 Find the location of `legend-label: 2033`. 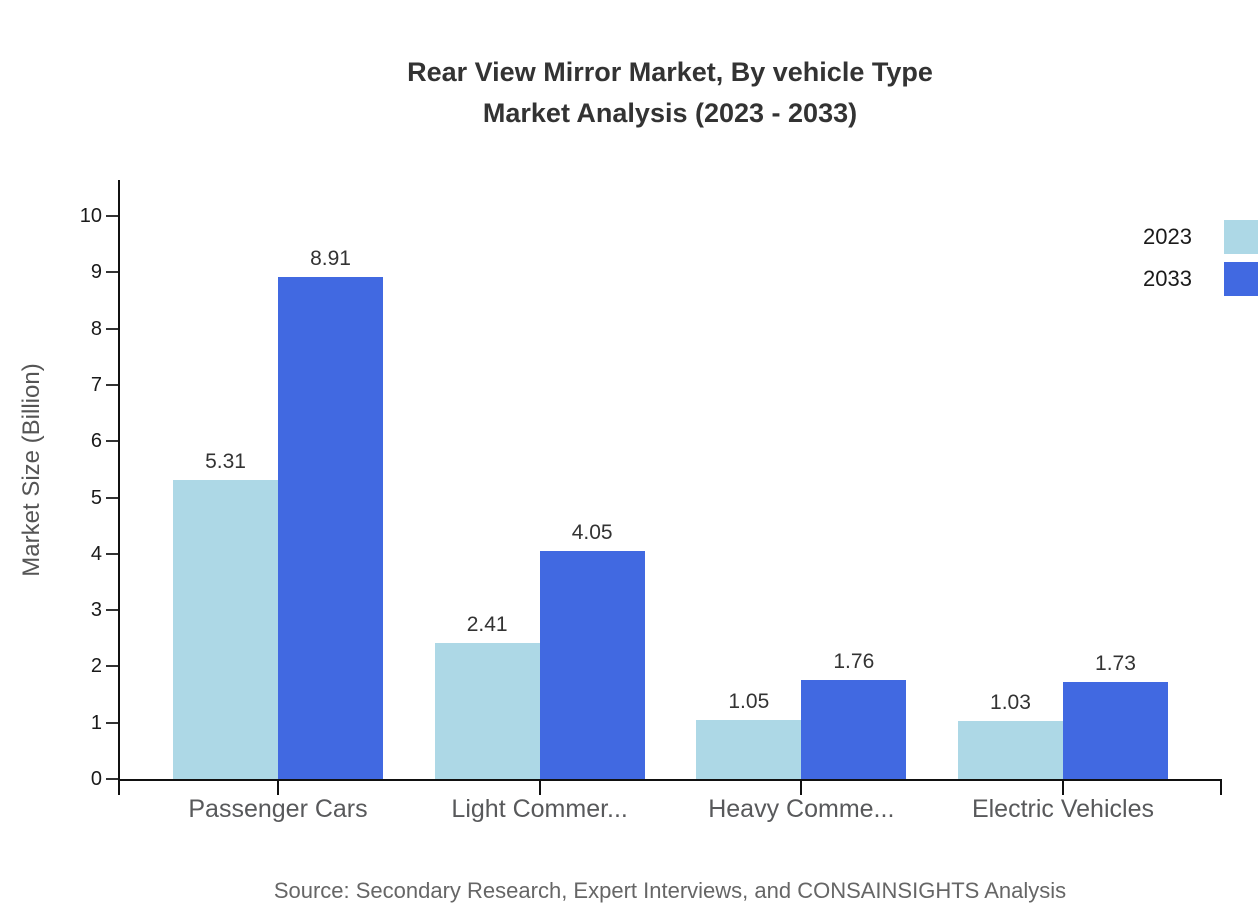

legend-label: 2033 is located at coordinates (1167, 278).